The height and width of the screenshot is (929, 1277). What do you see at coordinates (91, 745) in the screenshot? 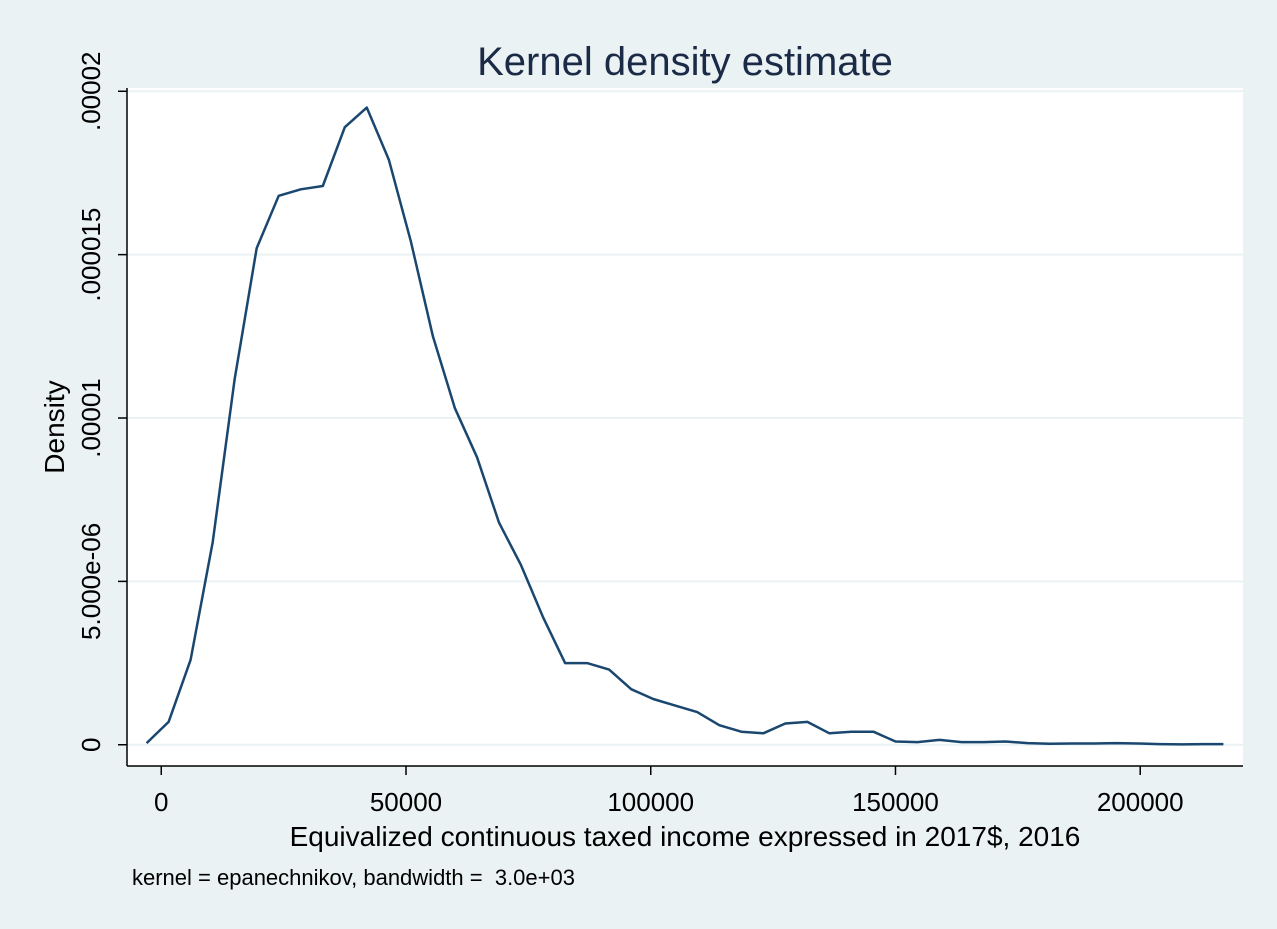
I see `y-tick-label-0: 0` at bounding box center [91, 745].